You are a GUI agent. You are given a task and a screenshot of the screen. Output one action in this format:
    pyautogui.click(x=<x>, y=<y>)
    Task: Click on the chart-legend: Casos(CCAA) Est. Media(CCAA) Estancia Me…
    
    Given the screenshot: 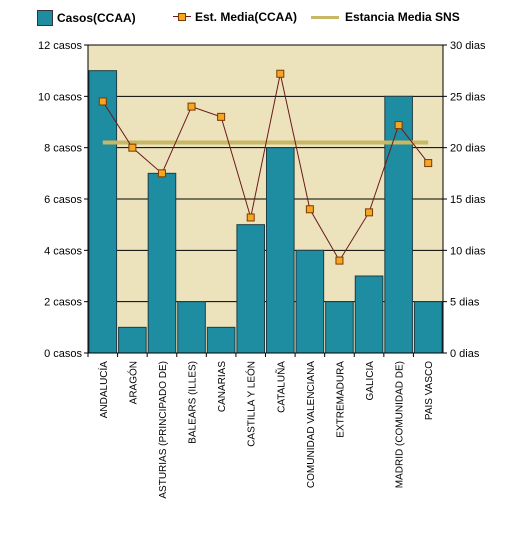 What is the action you would take?
    pyautogui.click(x=255, y=18)
    